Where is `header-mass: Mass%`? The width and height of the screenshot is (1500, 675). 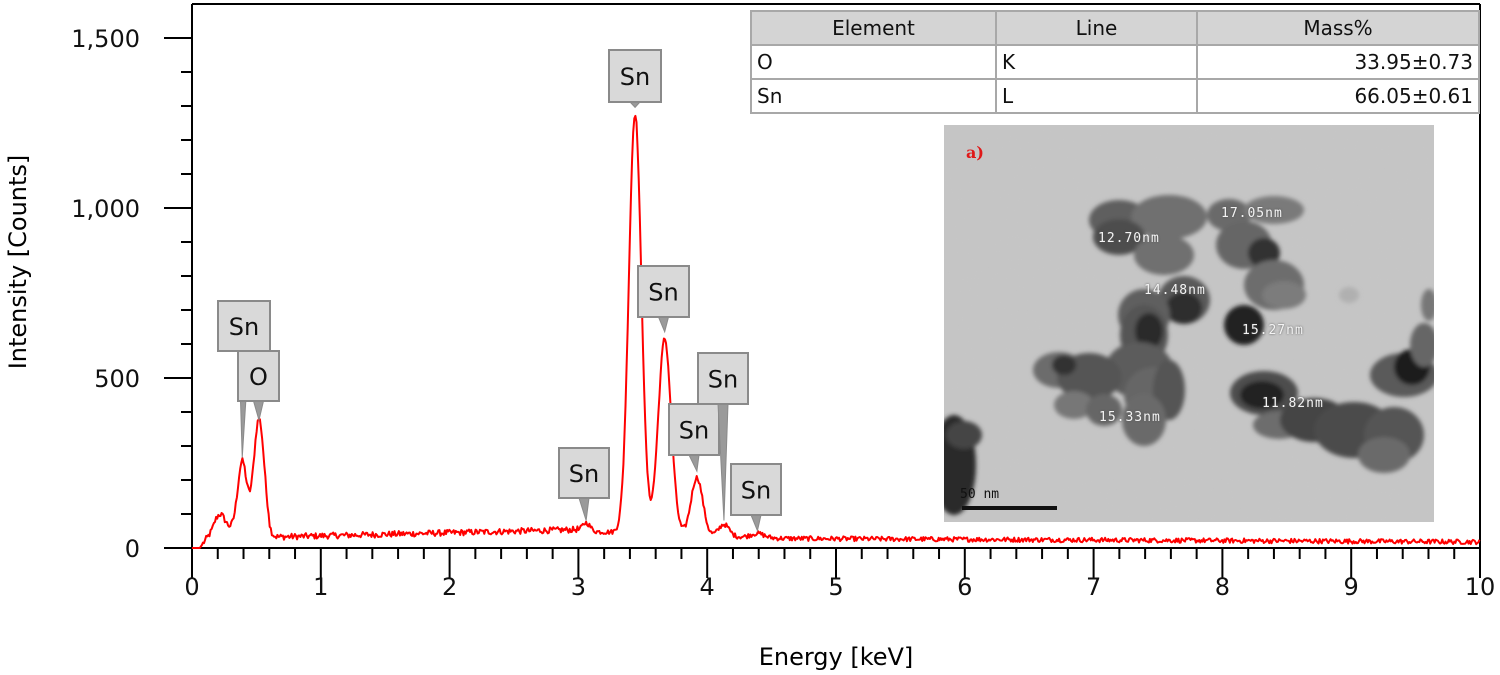
header-mass: Mass% is located at coordinates (1338, 28).